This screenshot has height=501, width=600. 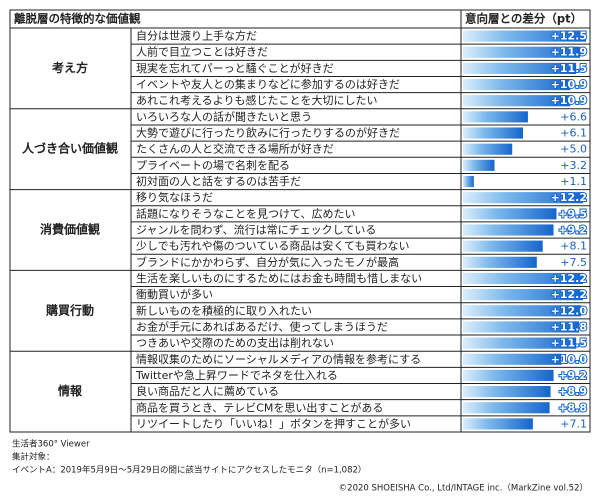 What do you see at coordinates (569, 36) in the screenshot?
I see `value-label: +12.5` at bounding box center [569, 36].